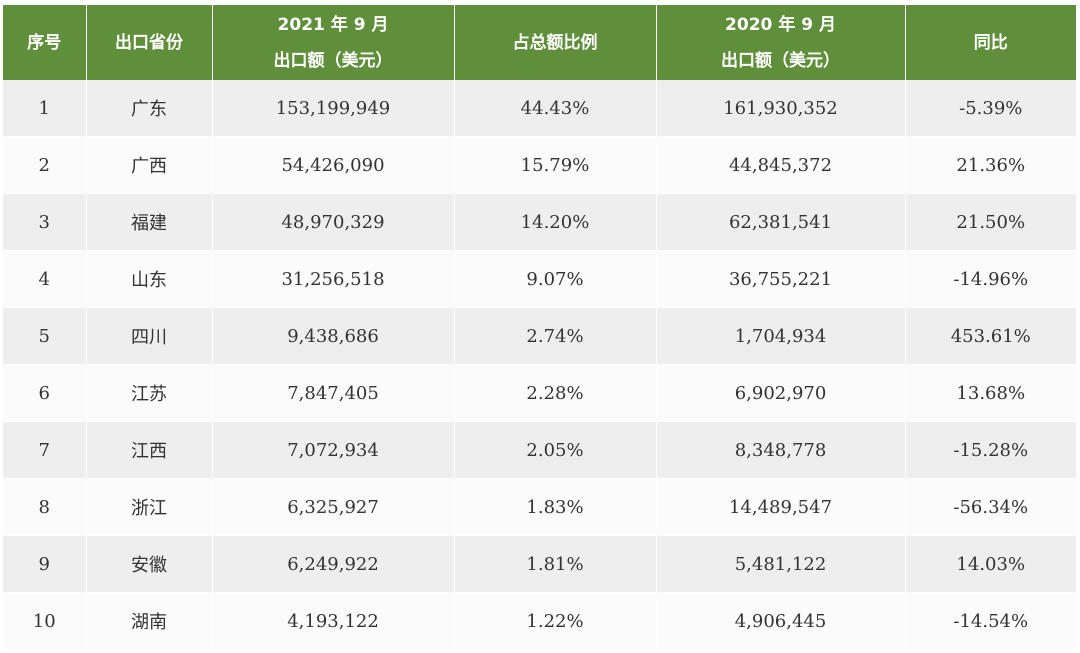 The width and height of the screenshot is (1080, 653). What do you see at coordinates (45, 222) in the screenshot?
I see `cell-seq: 3` at bounding box center [45, 222].